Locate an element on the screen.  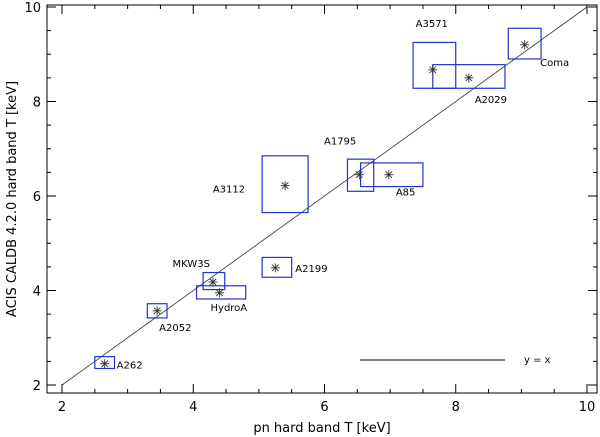
error-box-a2052 is located at coordinates (157, 311).